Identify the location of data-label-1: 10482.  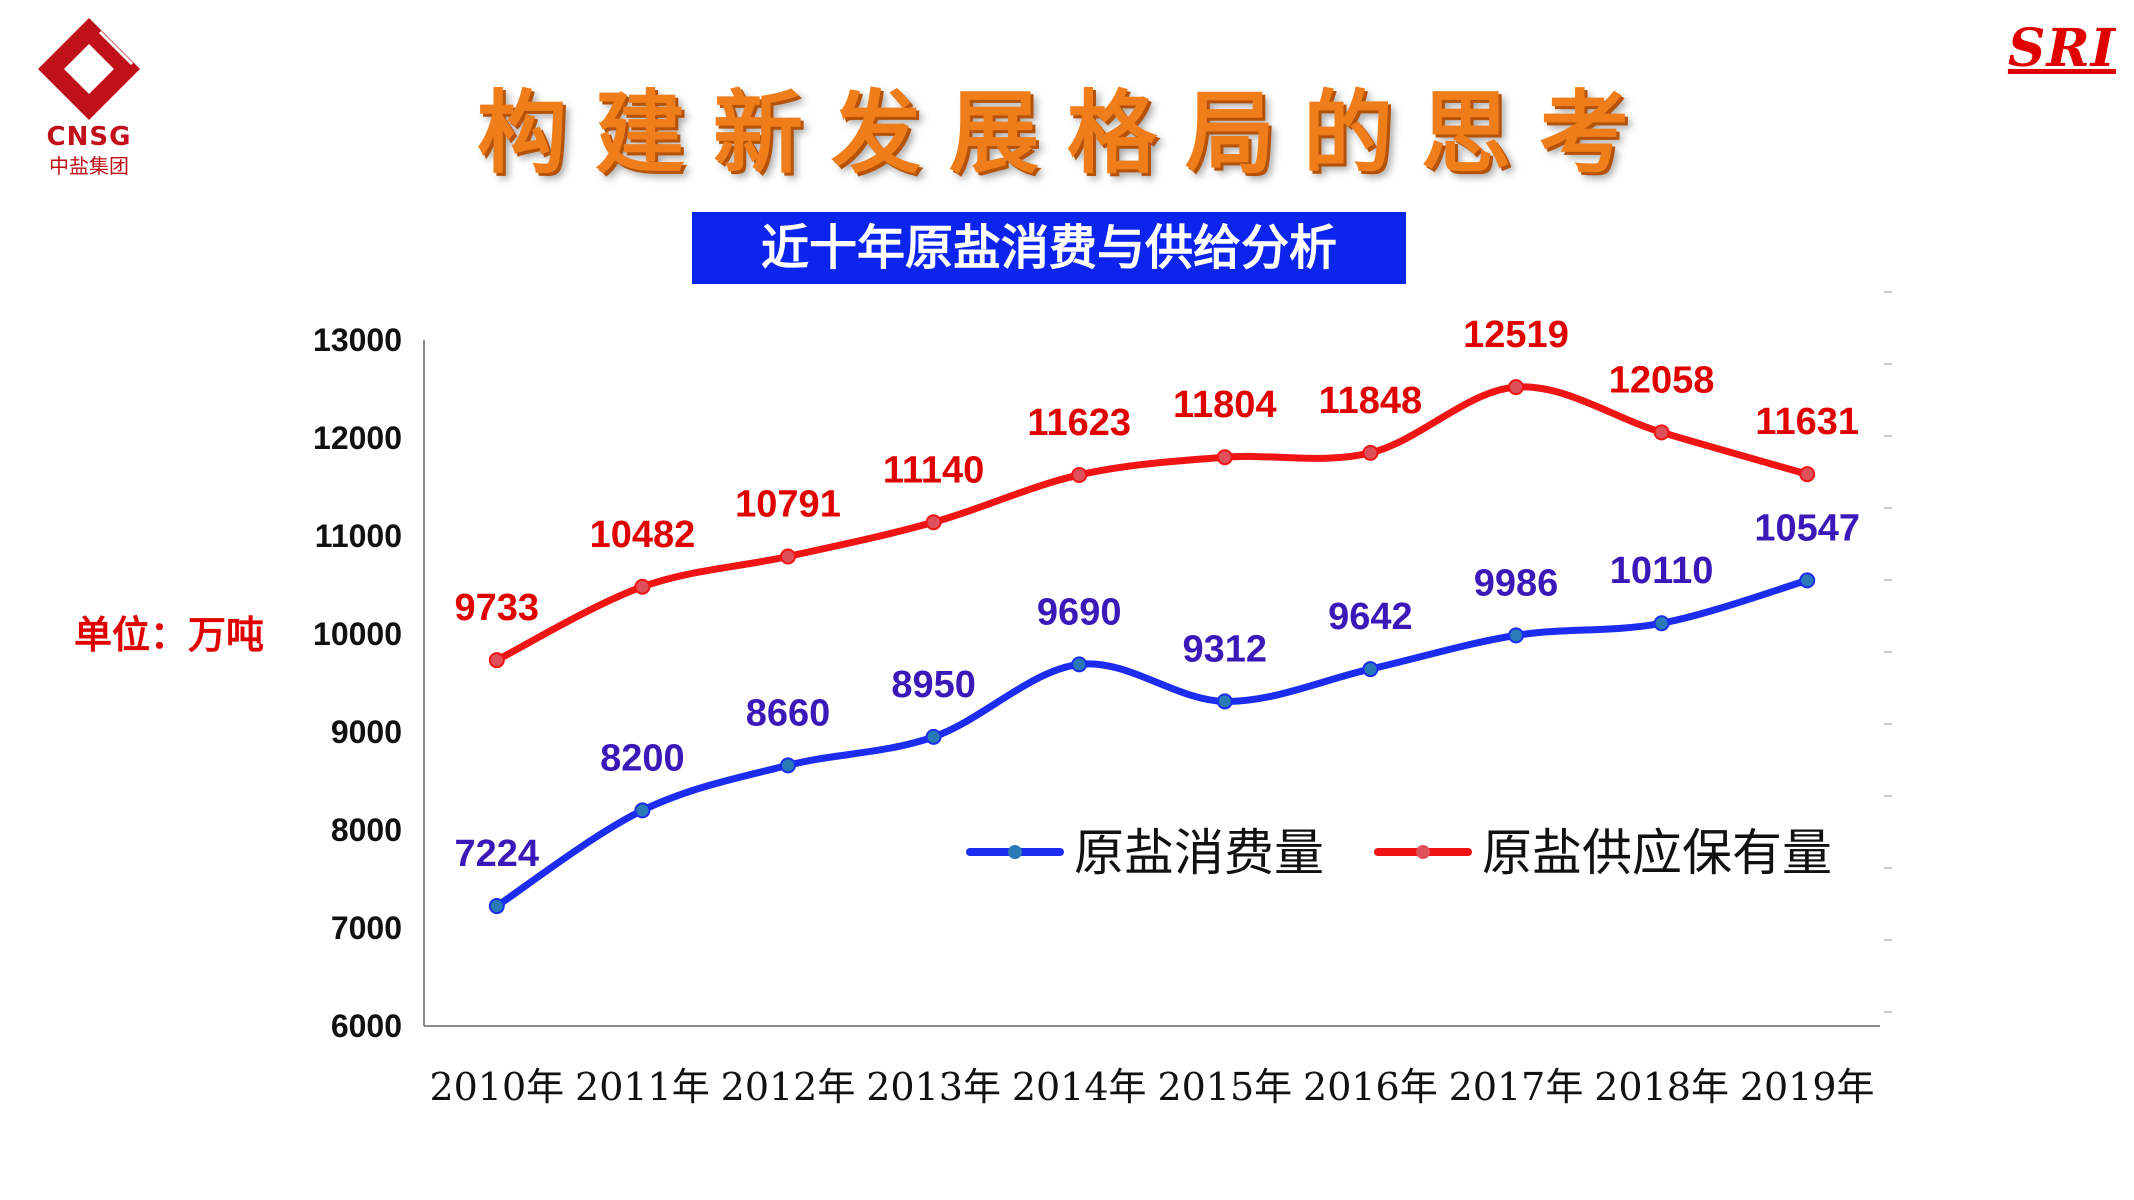
(643, 535).